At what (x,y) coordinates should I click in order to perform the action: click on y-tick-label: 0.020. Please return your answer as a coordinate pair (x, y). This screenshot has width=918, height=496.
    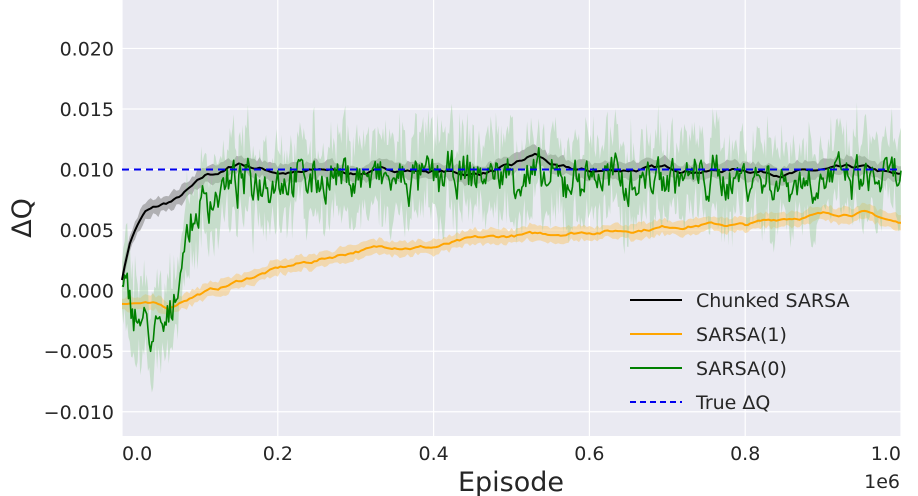
    Looking at the image, I should click on (87, 49).